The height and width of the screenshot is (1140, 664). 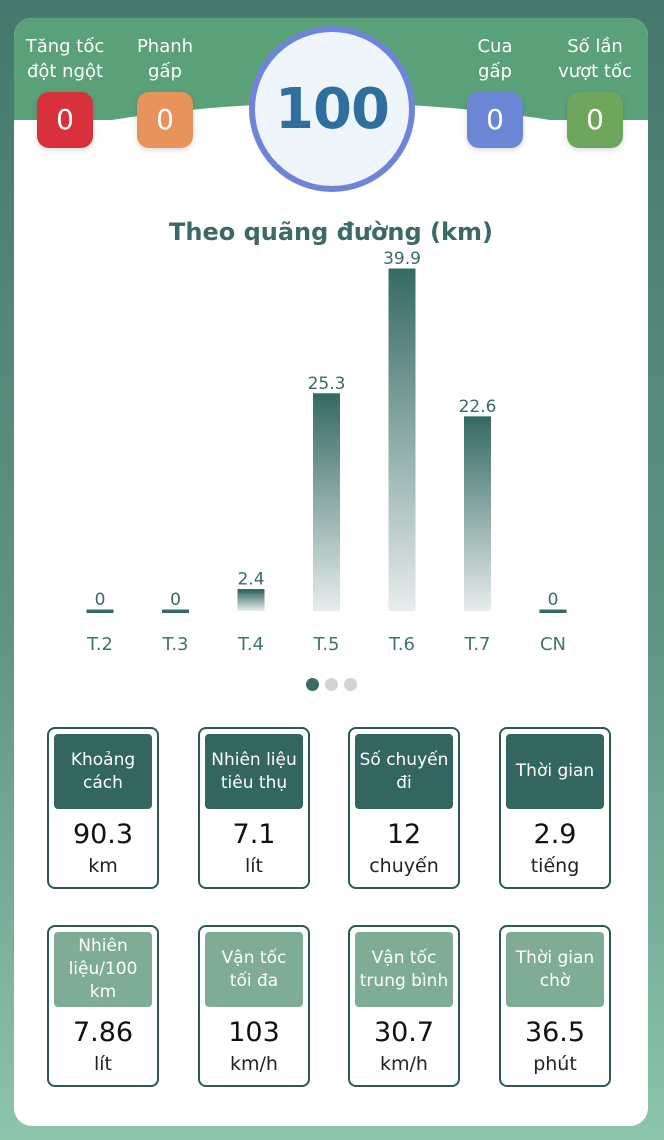 I want to click on bar-T.4, so click(x=251, y=600).